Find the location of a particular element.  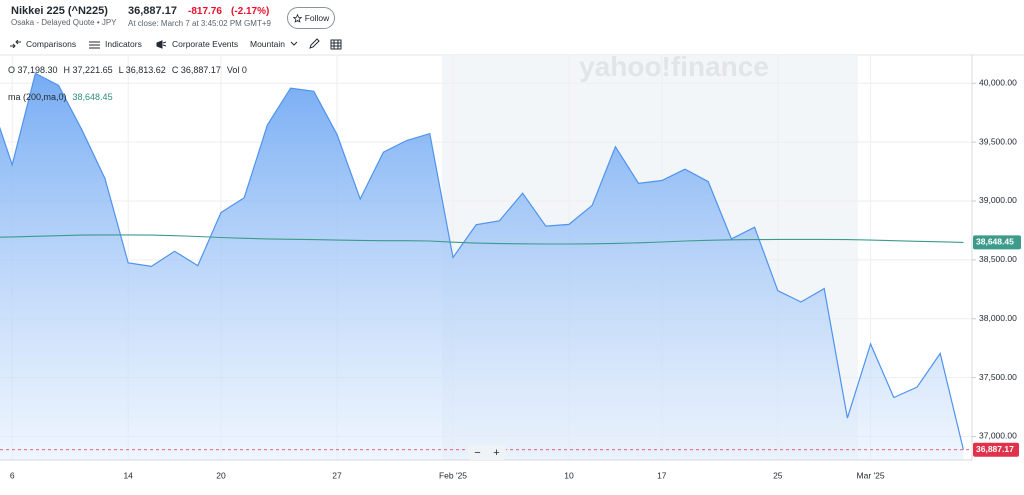

x-tick-label: 27 is located at coordinates (337, 475).